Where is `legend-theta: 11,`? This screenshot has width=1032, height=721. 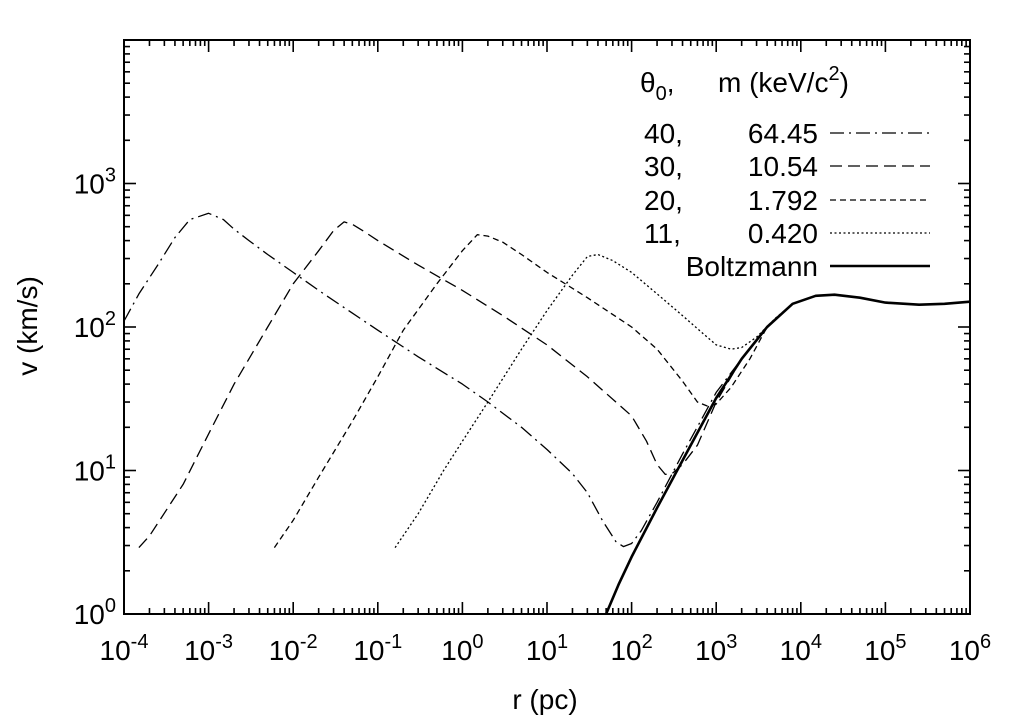
legend-theta: 11, is located at coordinates (662, 233).